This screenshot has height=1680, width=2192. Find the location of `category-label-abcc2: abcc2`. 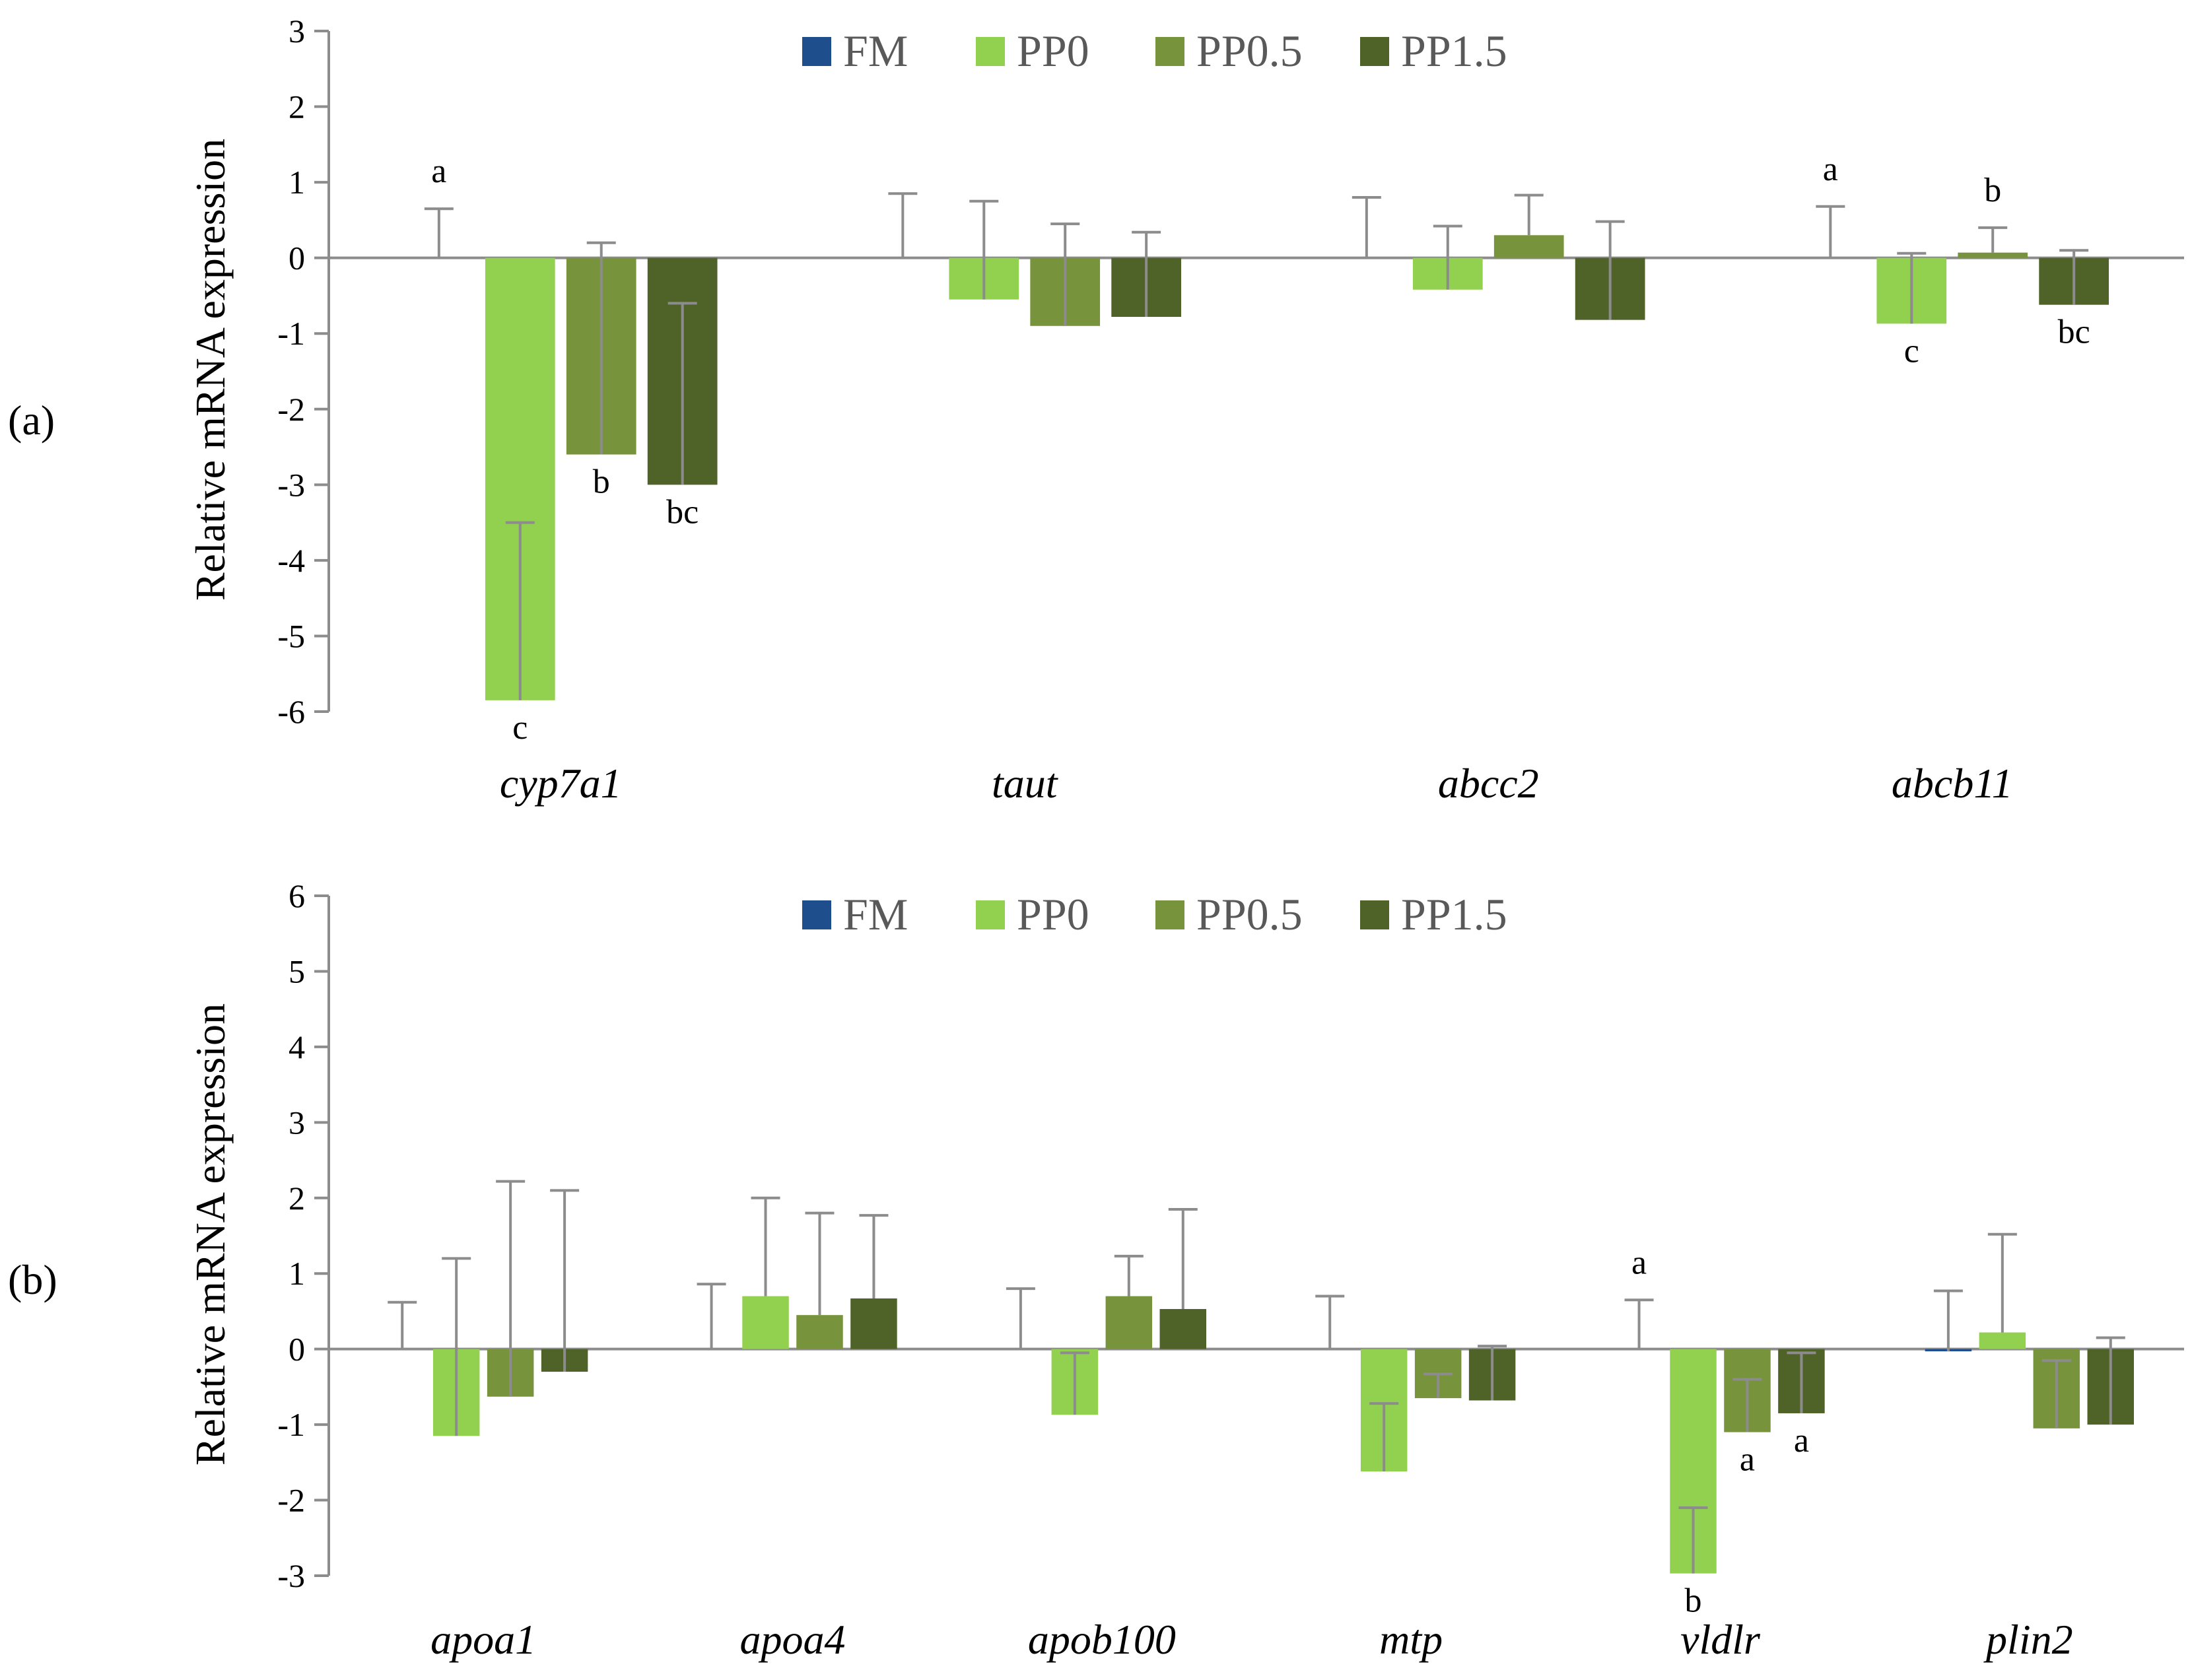

category-label-abcc2: abcc2 is located at coordinates (1488, 783).